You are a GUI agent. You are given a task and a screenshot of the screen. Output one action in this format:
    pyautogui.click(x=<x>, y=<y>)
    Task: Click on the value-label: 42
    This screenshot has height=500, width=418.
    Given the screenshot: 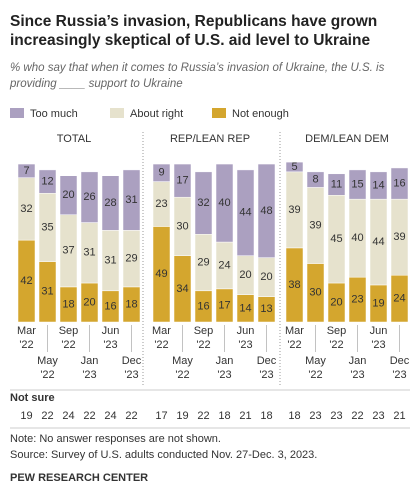 What is the action you would take?
    pyautogui.click(x=26, y=281)
    